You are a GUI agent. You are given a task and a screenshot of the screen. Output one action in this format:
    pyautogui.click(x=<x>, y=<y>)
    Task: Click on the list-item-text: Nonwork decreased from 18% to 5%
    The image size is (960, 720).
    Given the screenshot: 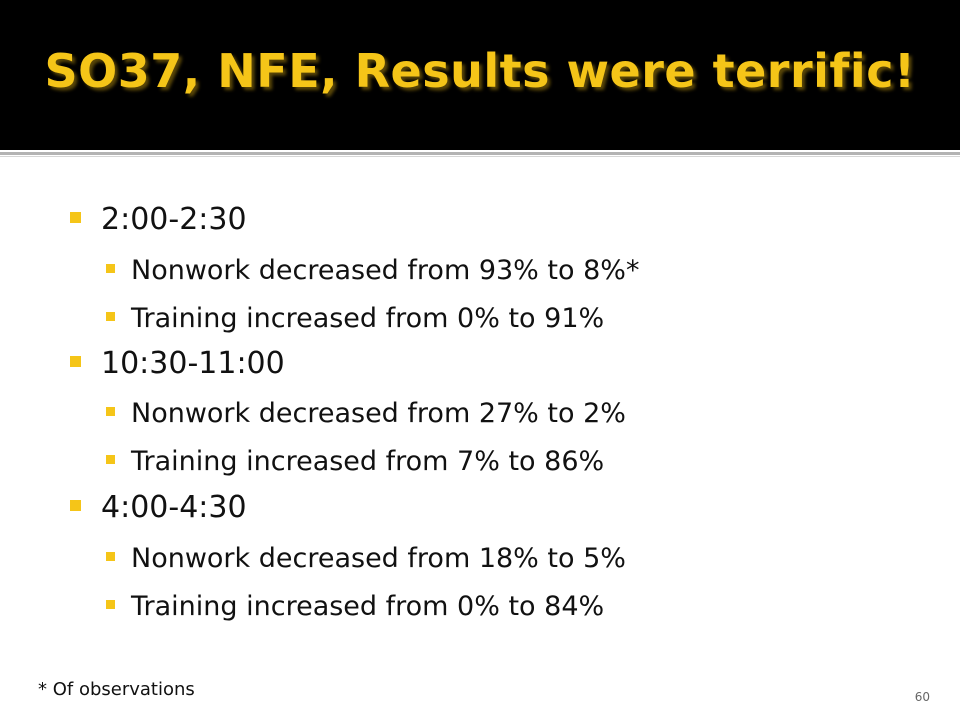 What is the action you would take?
    pyautogui.click(x=378, y=558)
    